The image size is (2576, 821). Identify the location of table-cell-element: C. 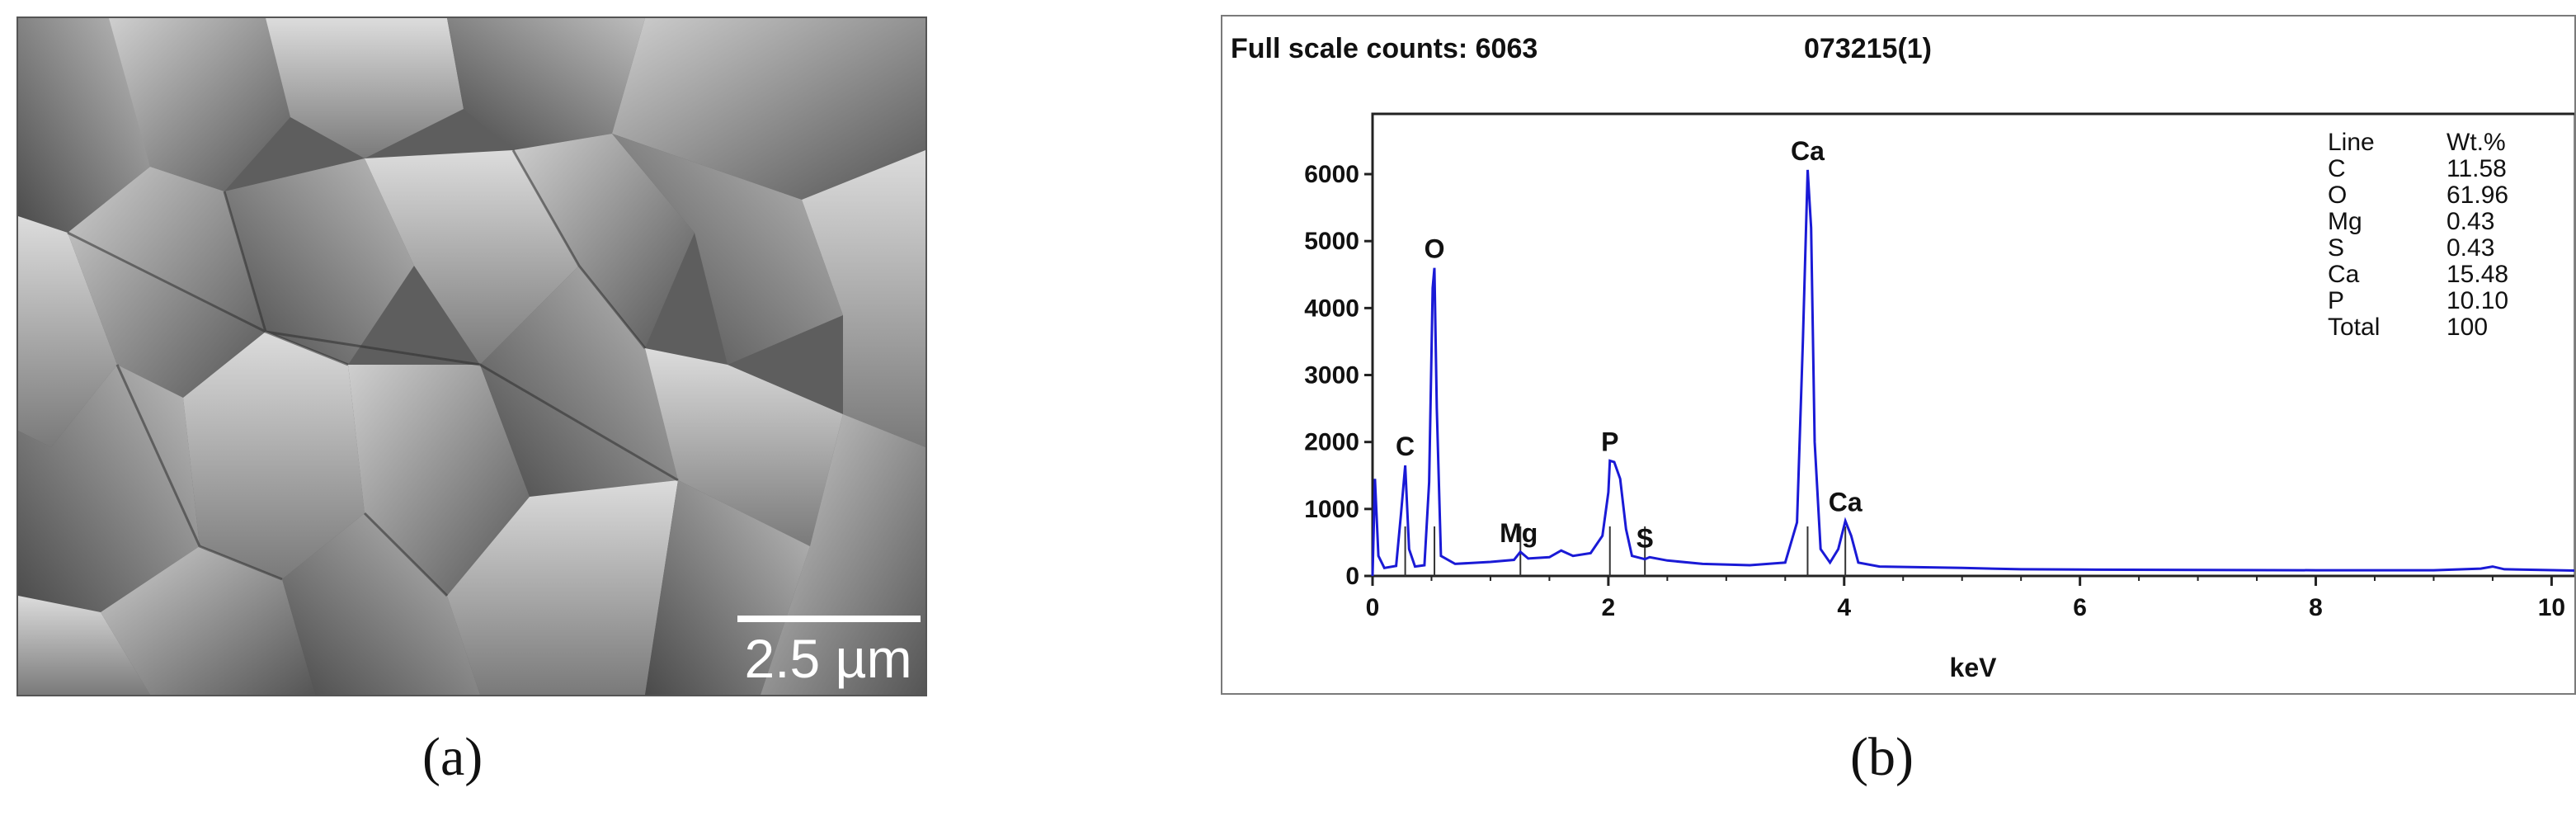
(2337, 168).